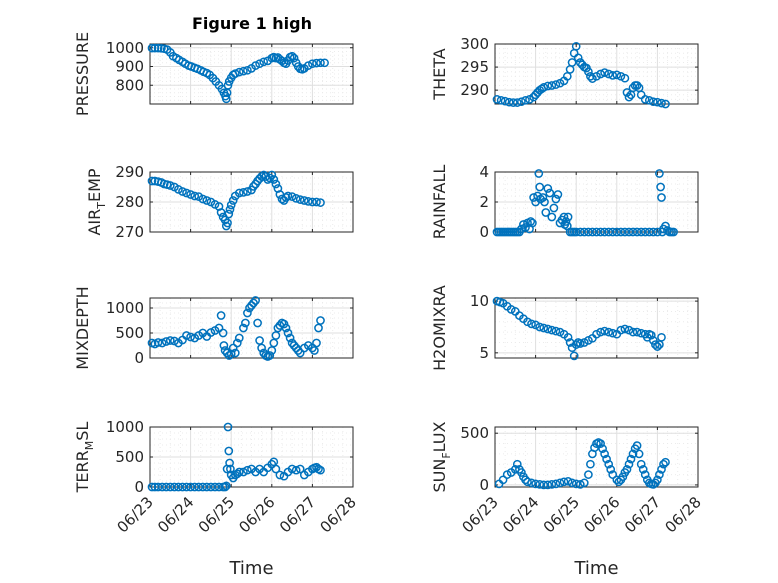 This screenshot has width=778, height=583. Describe the element at coordinates (219, 202) in the screenshot. I see `subplot-air_temp: 270 280 290 AIRTEMP` at that location.